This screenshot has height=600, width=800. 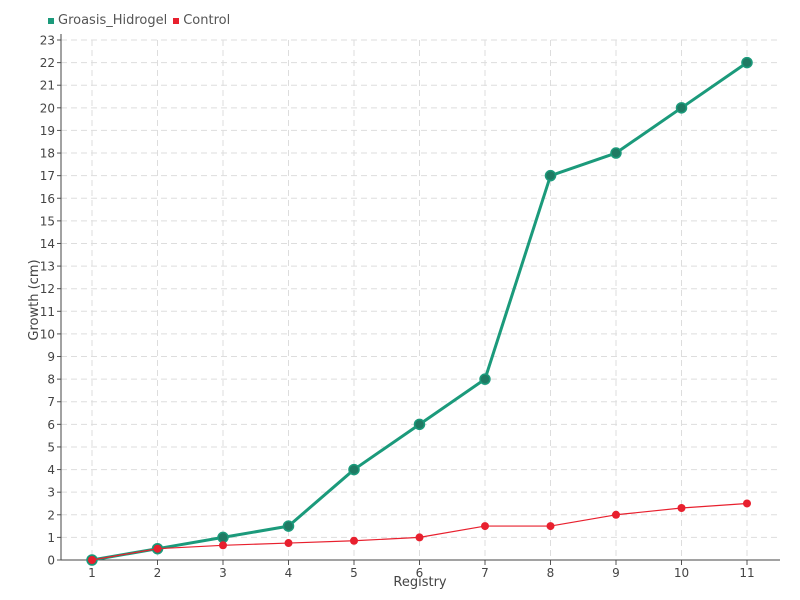 I want to click on y-tick-label: 5, so click(x=51, y=447).